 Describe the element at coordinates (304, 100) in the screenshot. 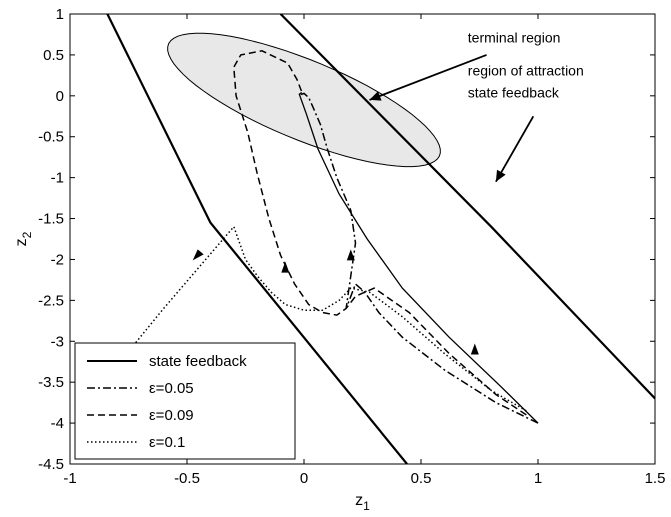

I see `terminal-region` at that location.